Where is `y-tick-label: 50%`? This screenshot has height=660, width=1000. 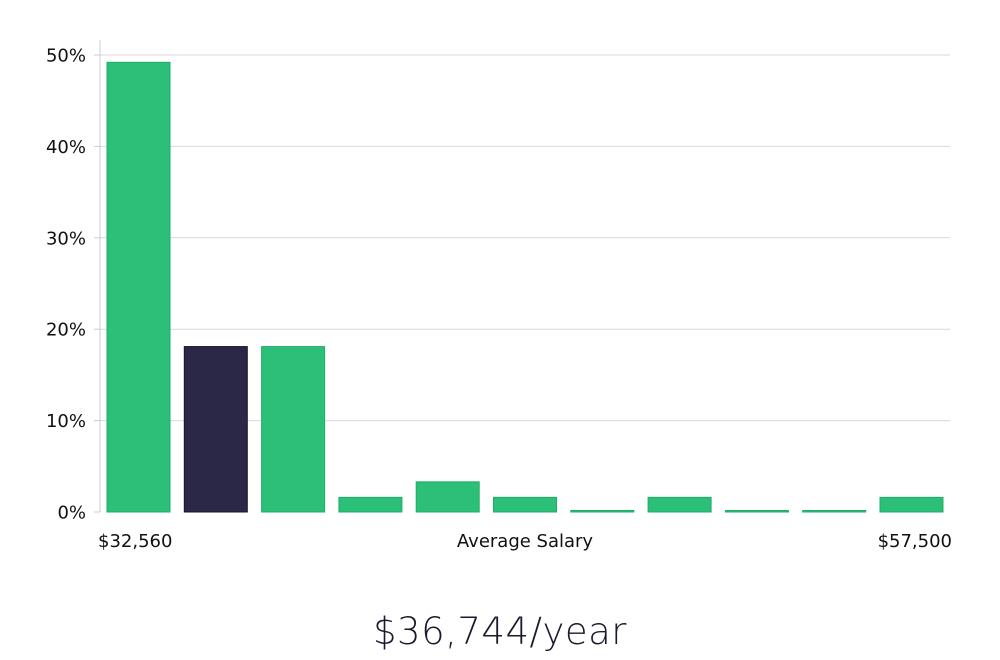 y-tick-label: 50% is located at coordinates (66, 56).